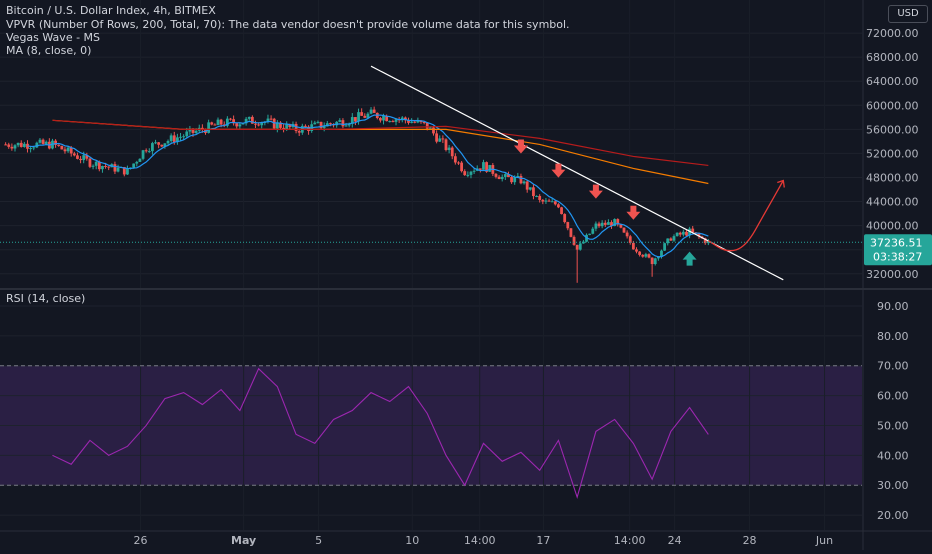 This screenshot has width=932, height=554. Describe the element at coordinates (558, 170) in the screenshot. I see `down-arrow-icon` at that location.